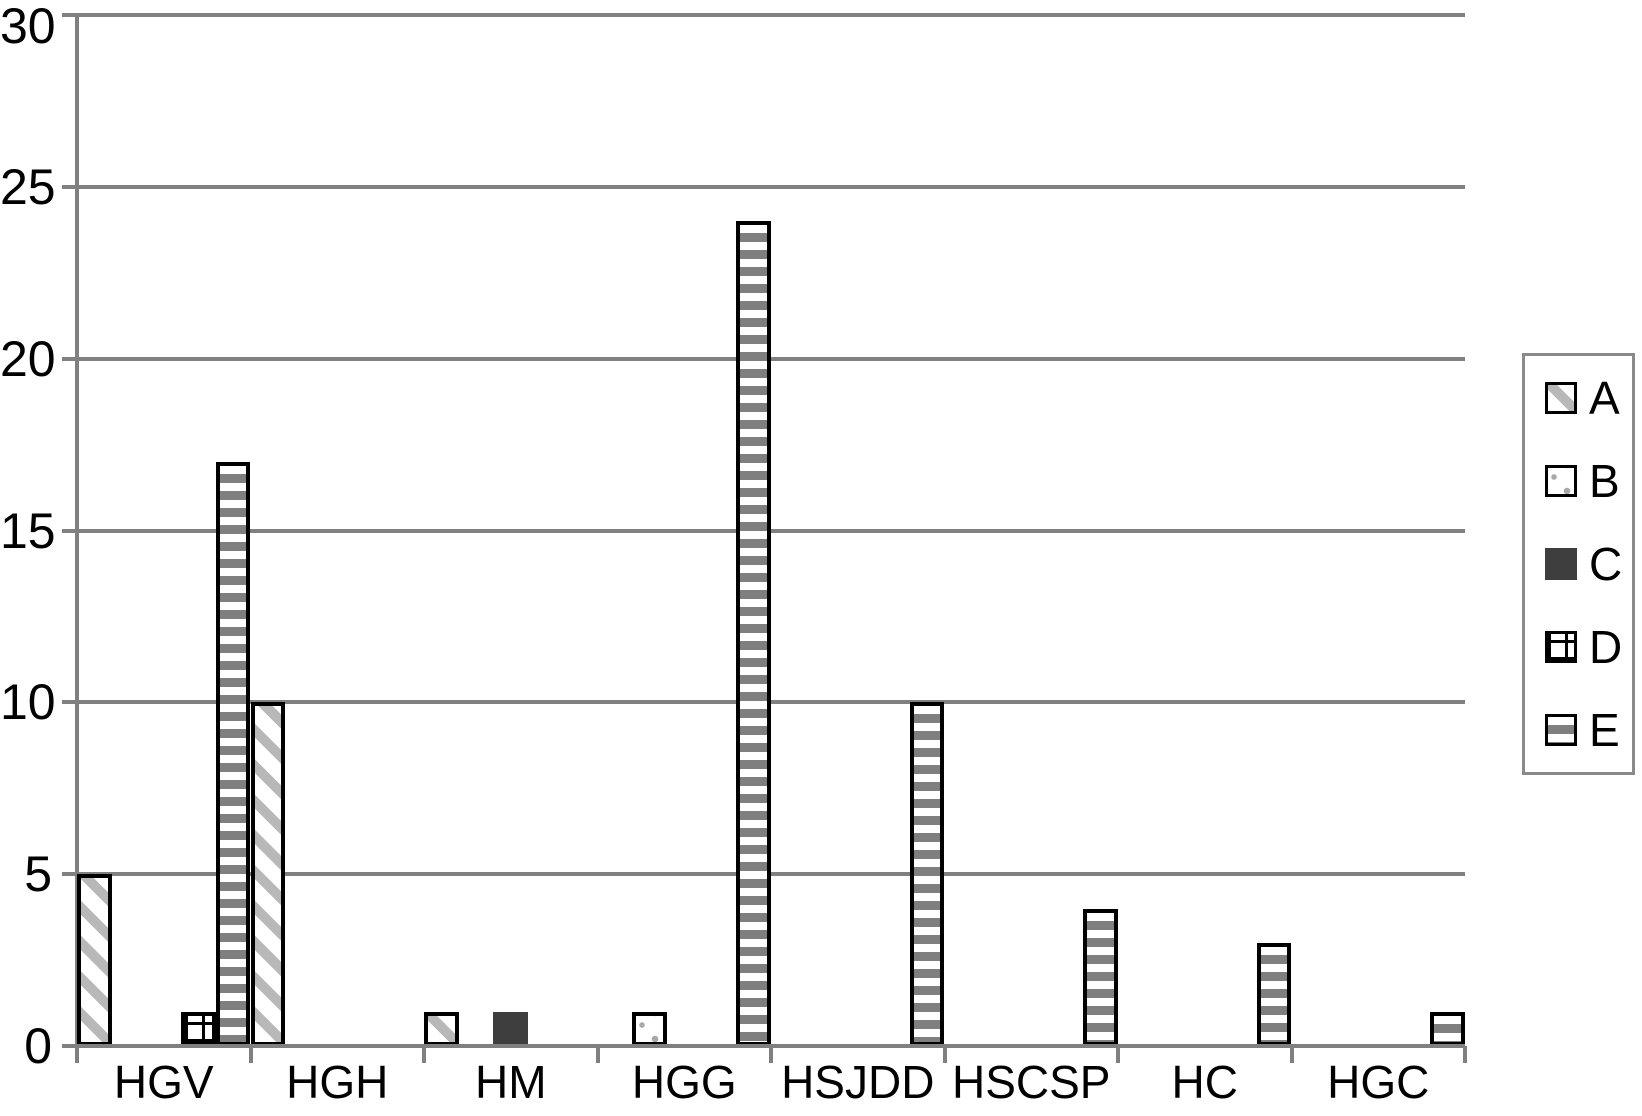 The width and height of the screenshot is (1642, 1116). What do you see at coordinates (1604, 730) in the screenshot?
I see `legend-label: E` at bounding box center [1604, 730].